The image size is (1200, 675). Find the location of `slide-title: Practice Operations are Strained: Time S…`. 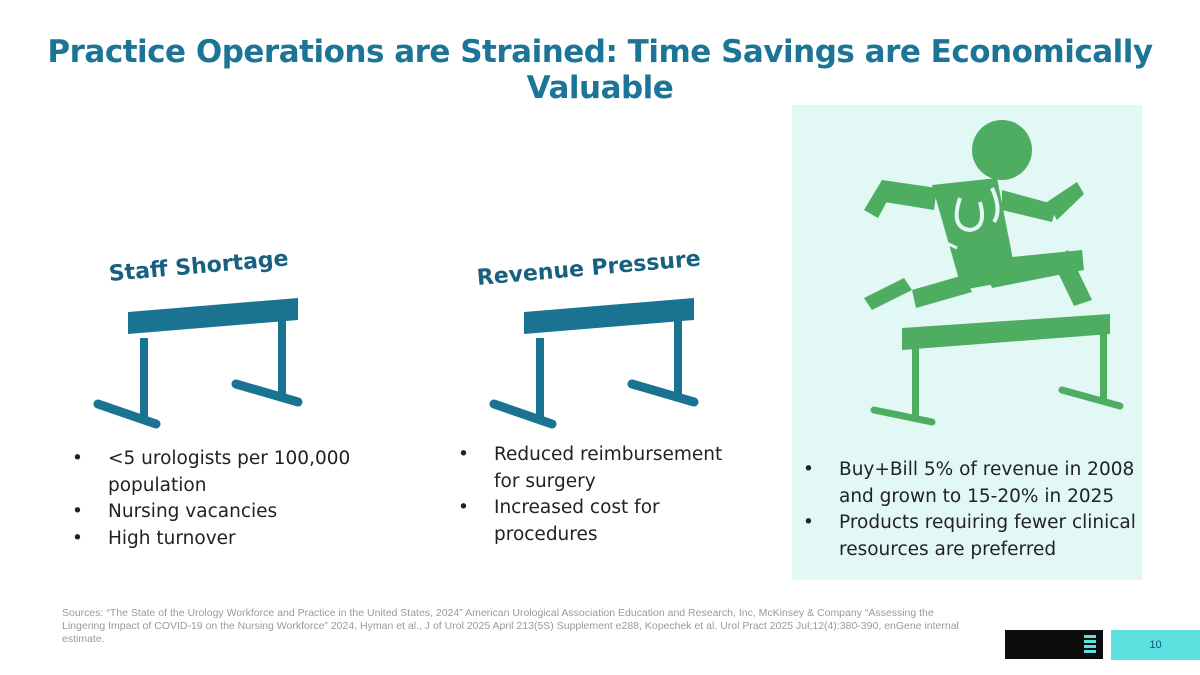

slide-title: Practice Operations are Strained: Time S… is located at coordinates (600, 70).